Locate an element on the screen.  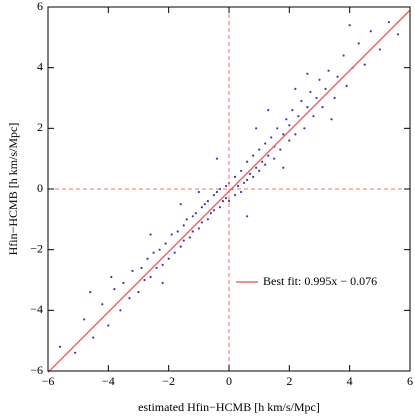
y-tick-label: 6 is located at coordinates (40, 6).